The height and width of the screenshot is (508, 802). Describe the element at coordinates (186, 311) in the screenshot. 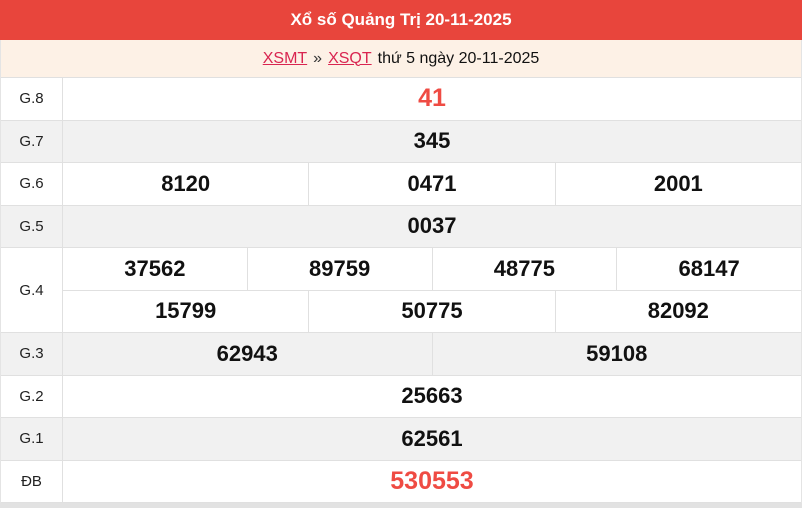

I see `prize-number: 15799` at that location.